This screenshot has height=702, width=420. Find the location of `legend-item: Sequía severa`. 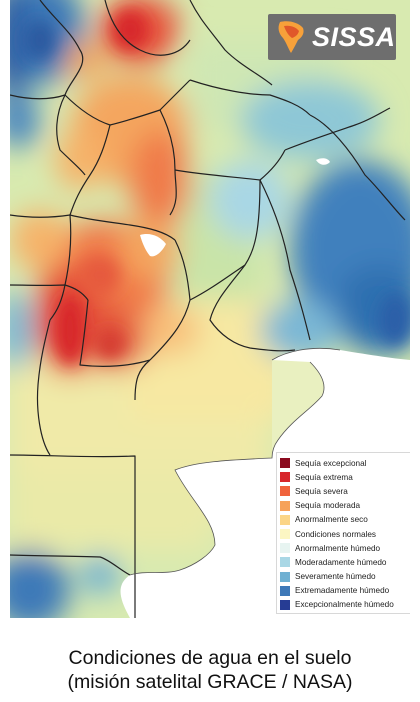

legend-item: Sequía severa is located at coordinates (345, 491).